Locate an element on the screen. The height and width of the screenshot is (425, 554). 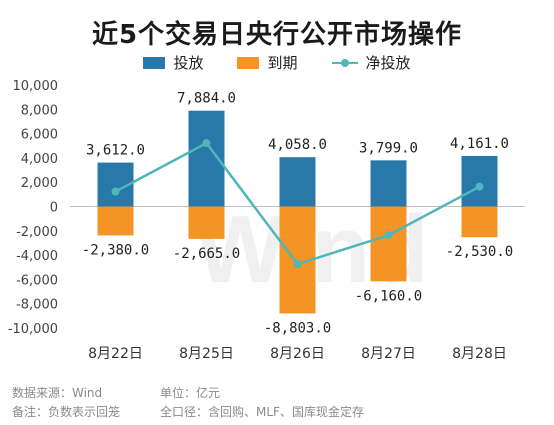
legend: 投放 到期 净投放 is located at coordinates (277, 62).